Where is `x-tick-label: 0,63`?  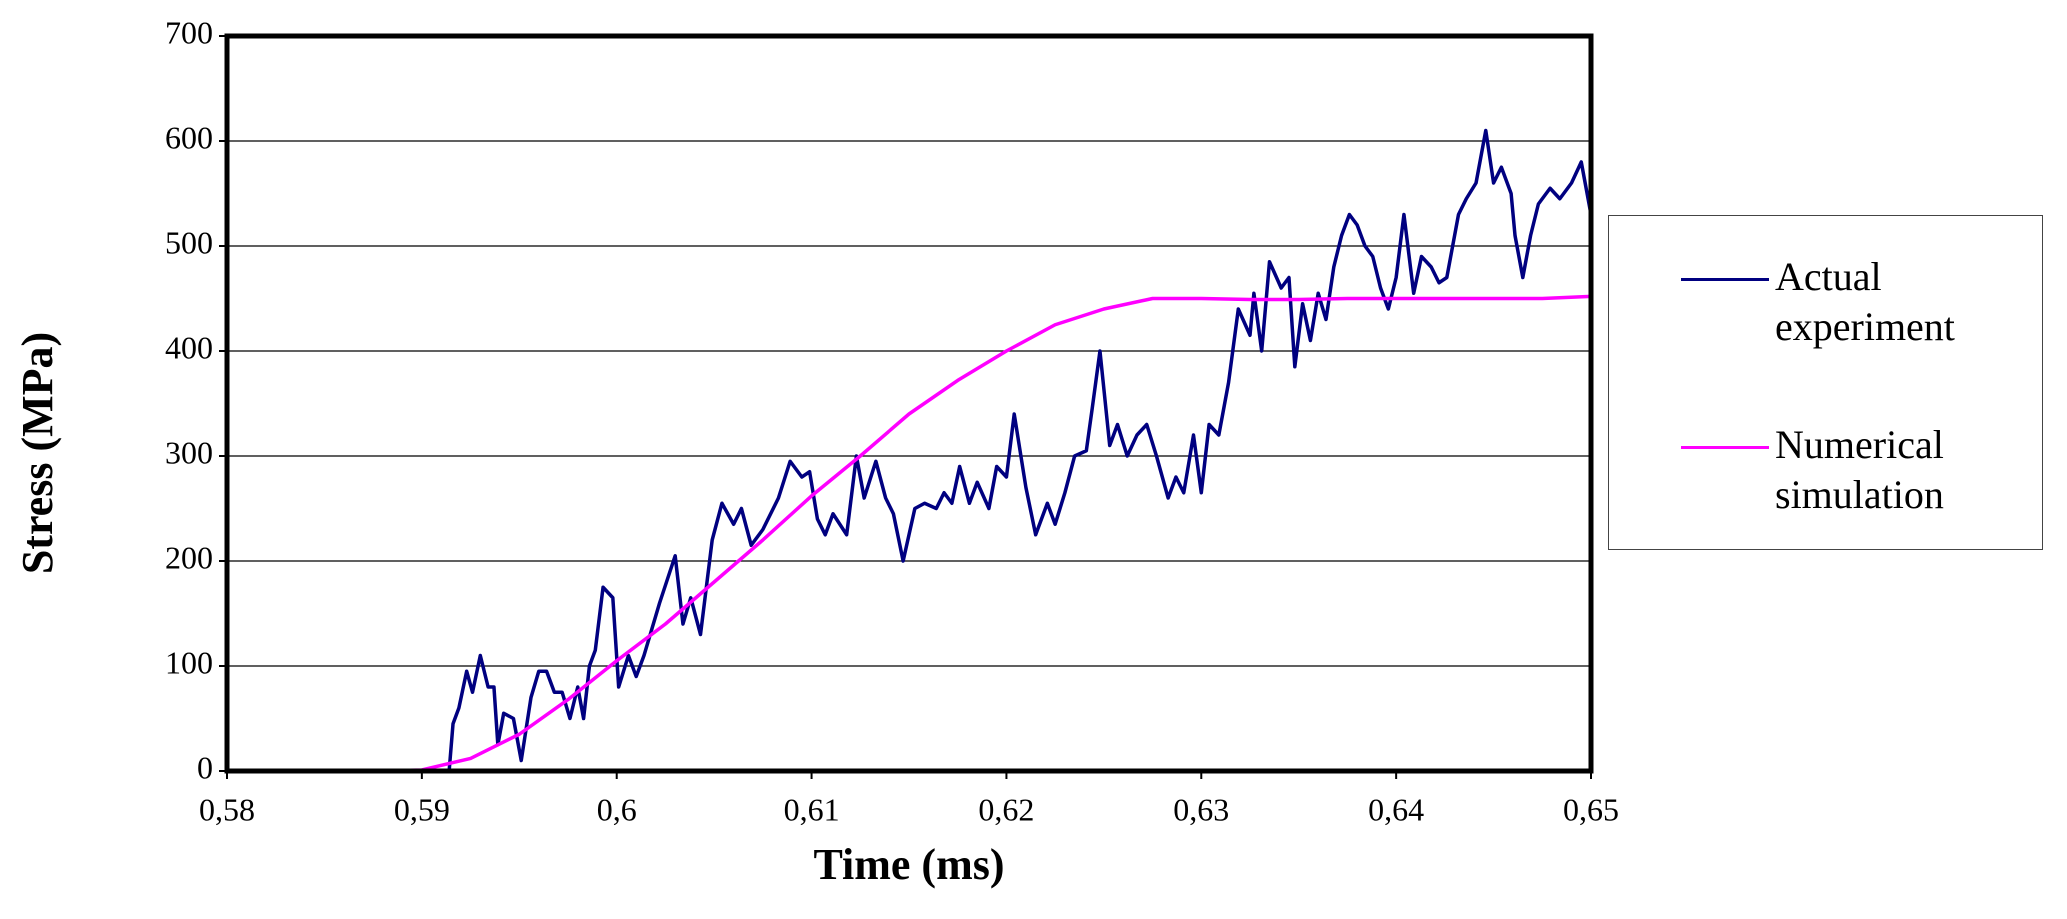 x-tick-label: 0,63 is located at coordinates (1201, 809).